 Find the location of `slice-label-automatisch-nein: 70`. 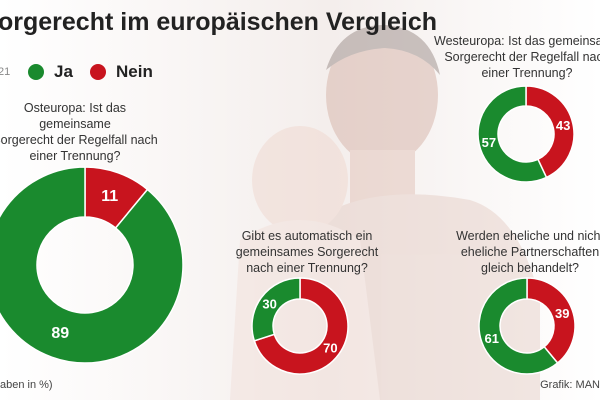

slice-label-automatisch-nein: 70 is located at coordinates (330, 348).